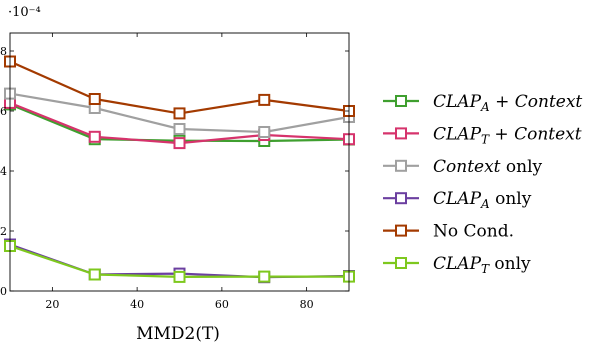  I want to click on legend-label-1: CLAPT + Context, so click(507, 135).